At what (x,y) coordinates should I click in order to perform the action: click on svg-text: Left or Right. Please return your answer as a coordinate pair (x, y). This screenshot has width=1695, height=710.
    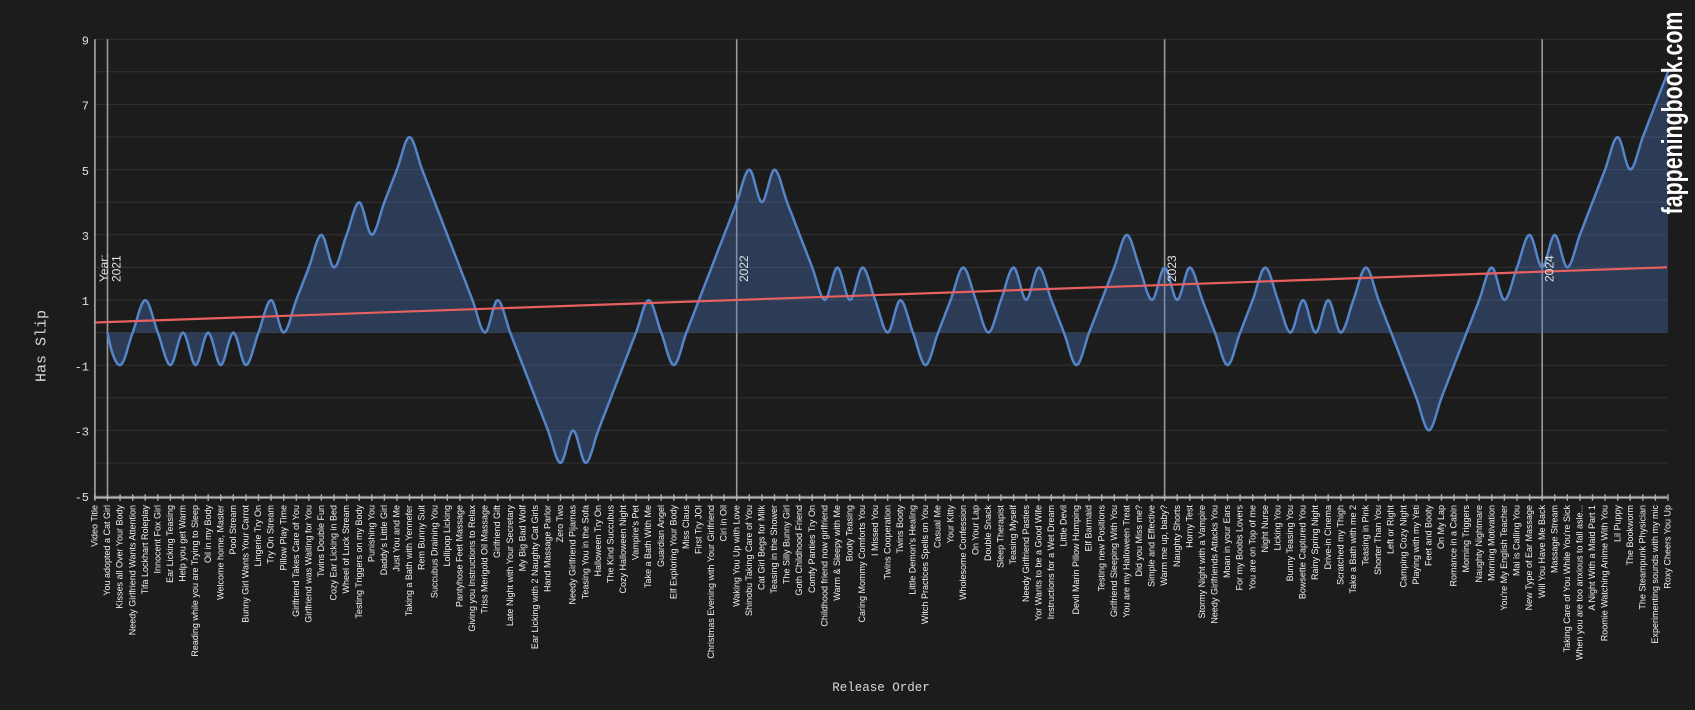
    Looking at the image, I should click on (1391, 530).